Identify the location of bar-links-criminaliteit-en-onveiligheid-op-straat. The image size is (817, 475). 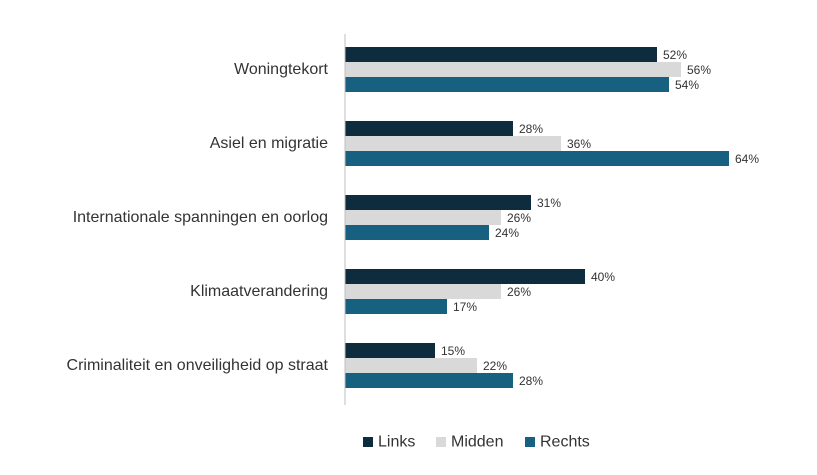
(390, 350).